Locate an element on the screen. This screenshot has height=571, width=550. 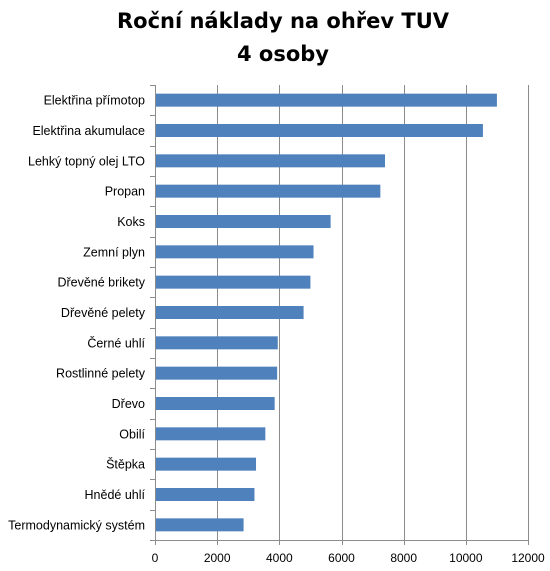
category-label-6: Zemní plyn is located at coordinates (114, 252).